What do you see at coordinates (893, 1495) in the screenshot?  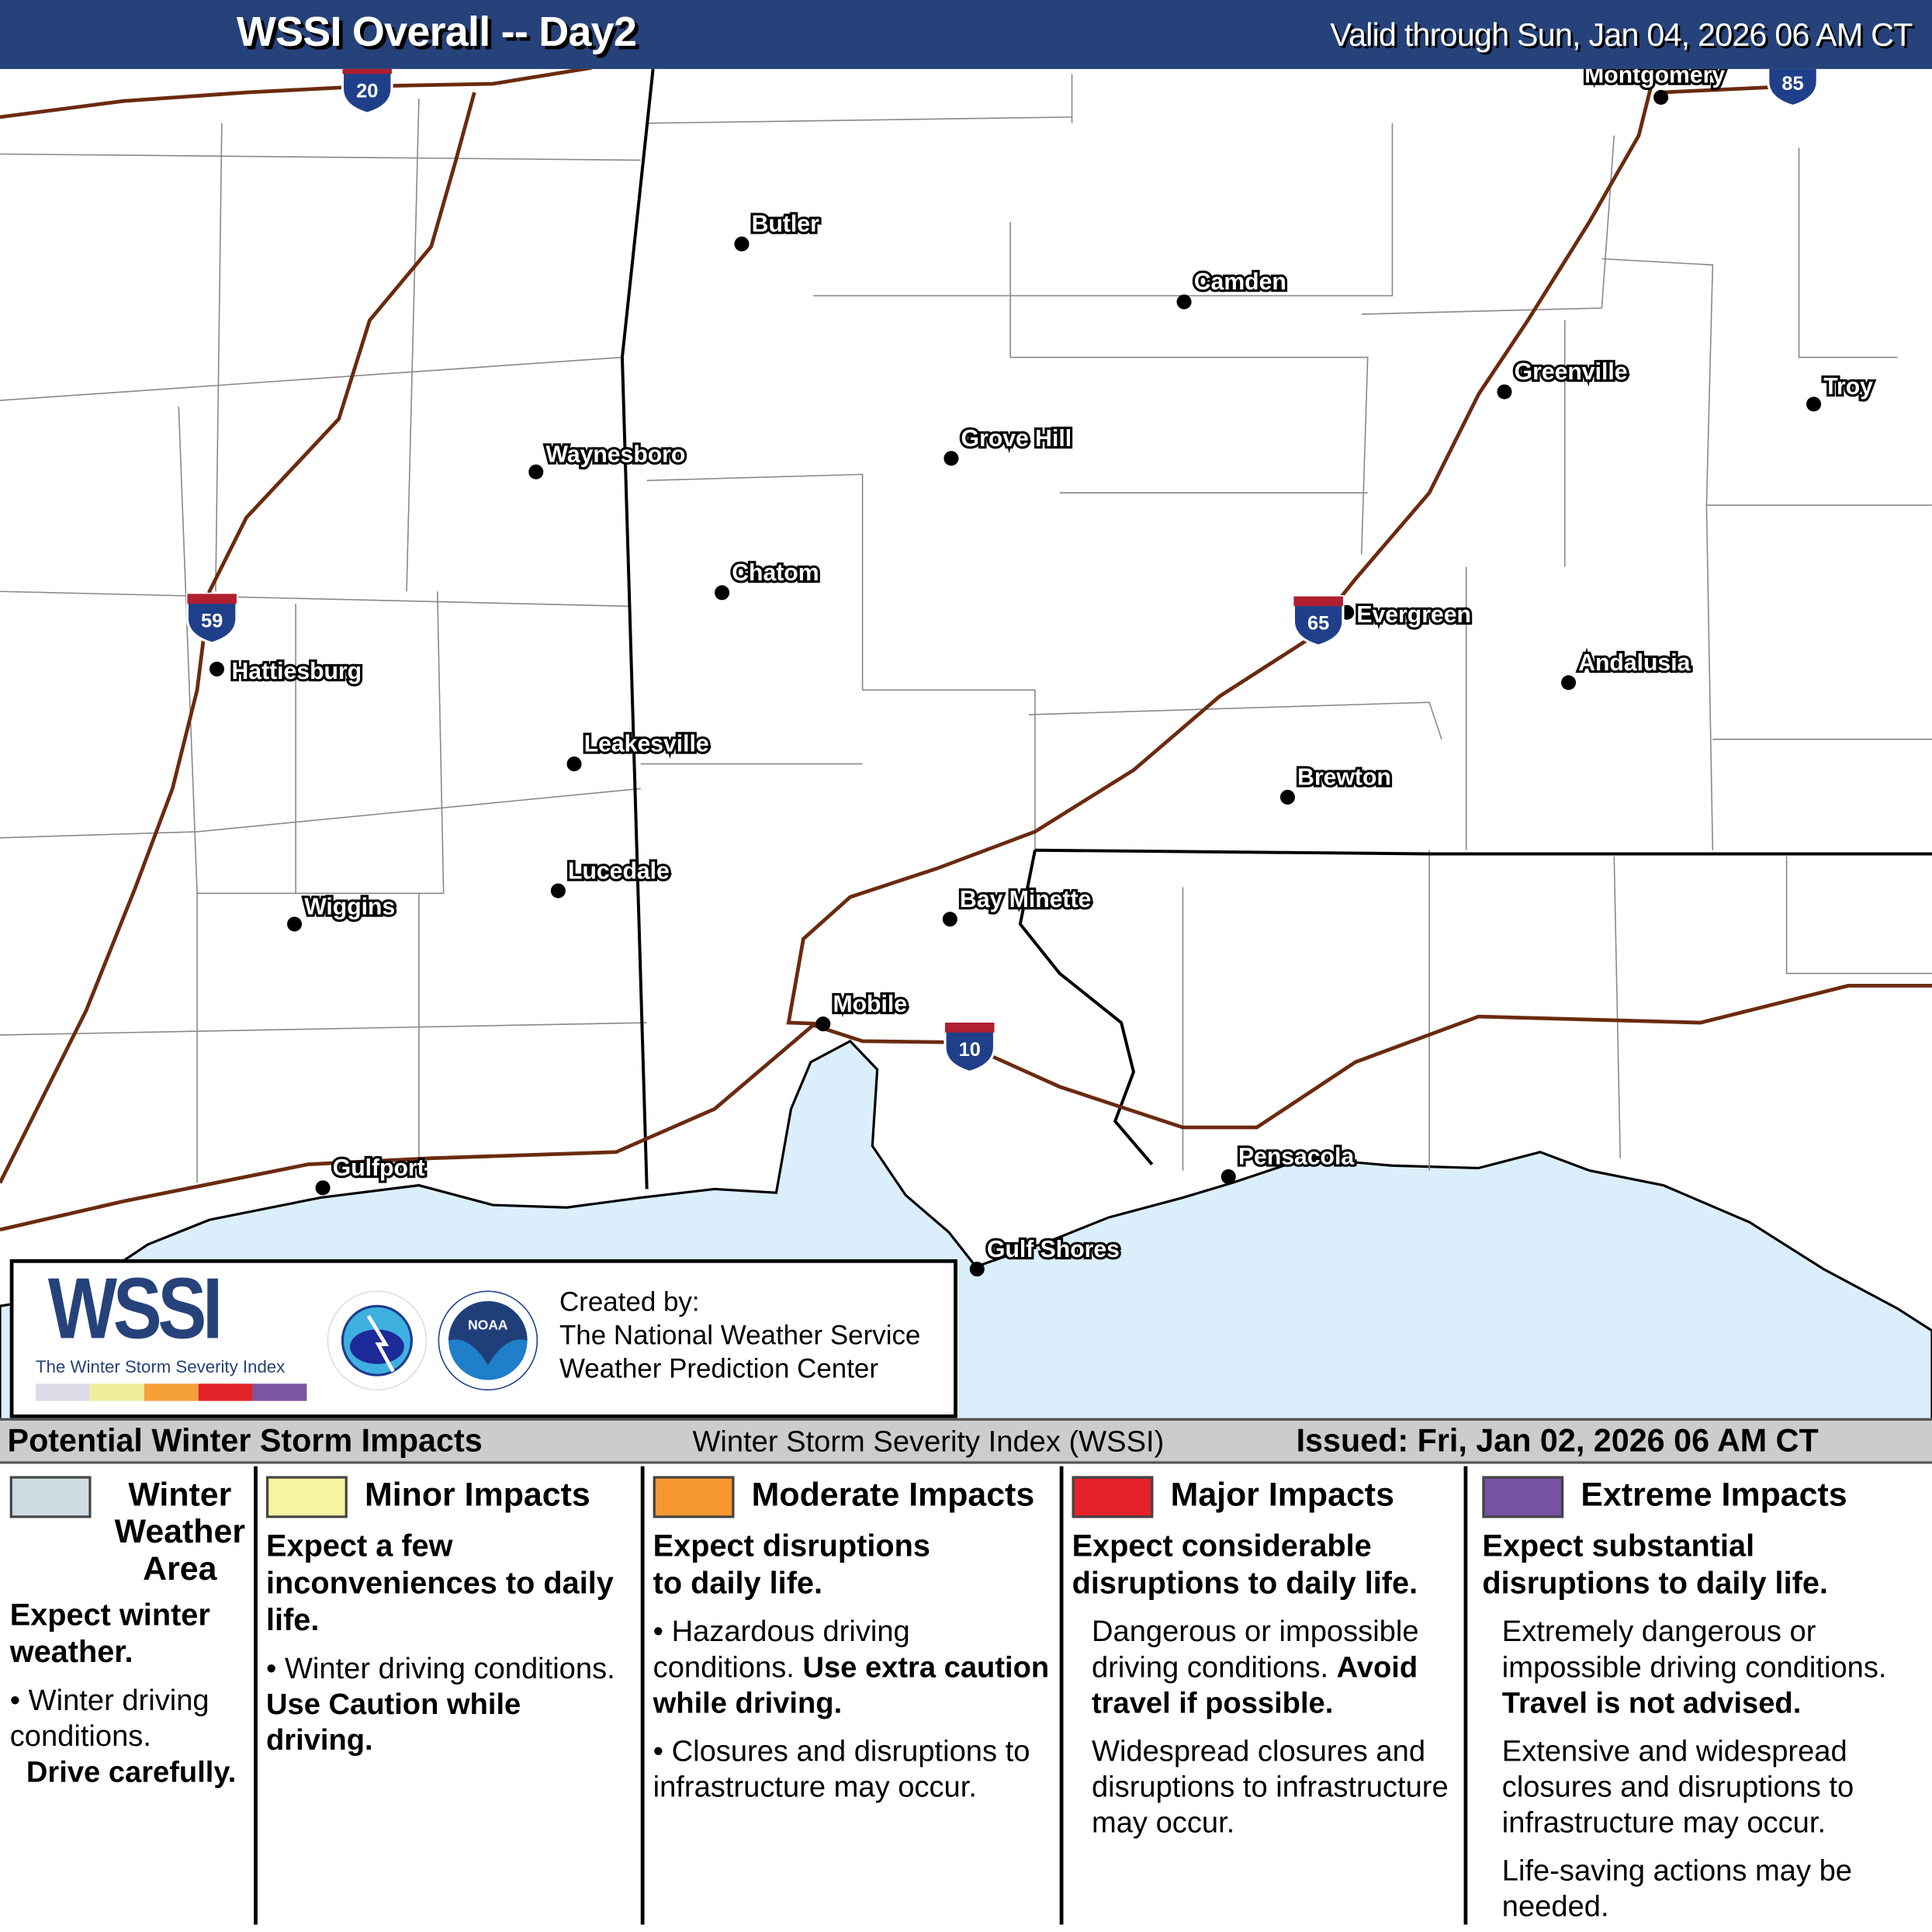 I see `legend-title: Moderate Impacts` at bounding box center [893, 1495].